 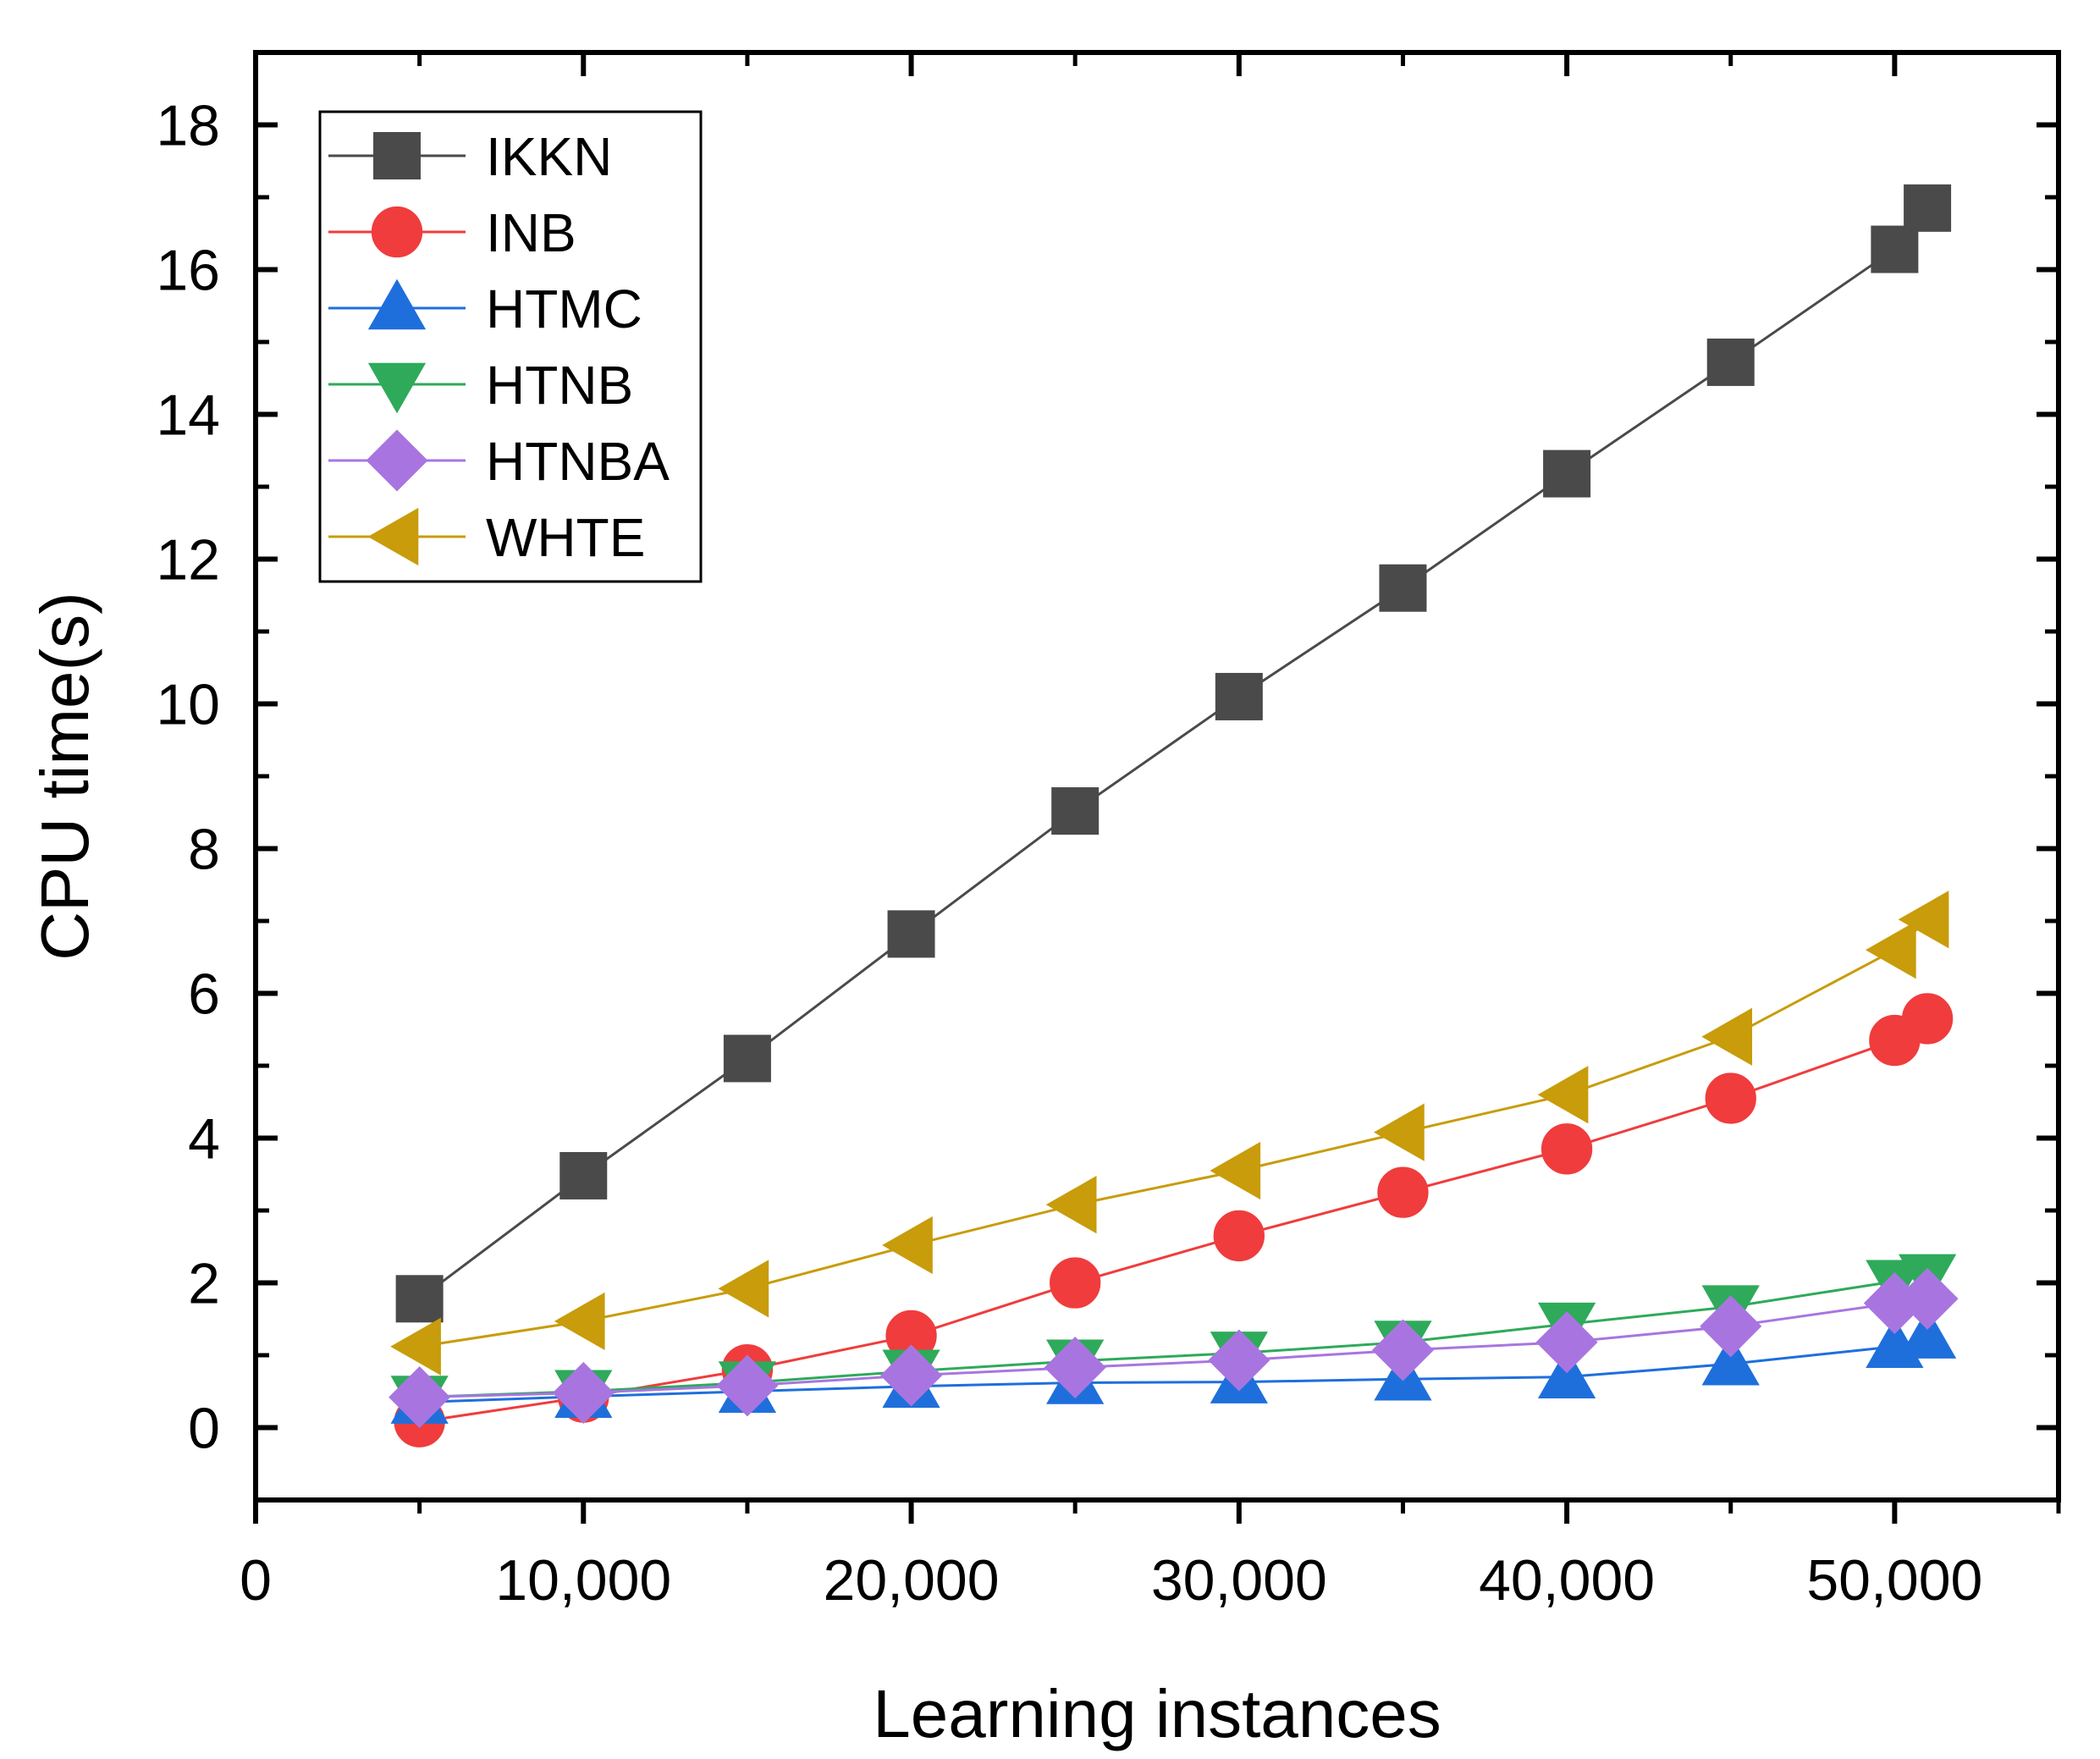 What do you see at coordinates (1157, 1713) in the screenshot?
I see `x-axis-title: Learning instances` at bounding box center [1157, 1713].